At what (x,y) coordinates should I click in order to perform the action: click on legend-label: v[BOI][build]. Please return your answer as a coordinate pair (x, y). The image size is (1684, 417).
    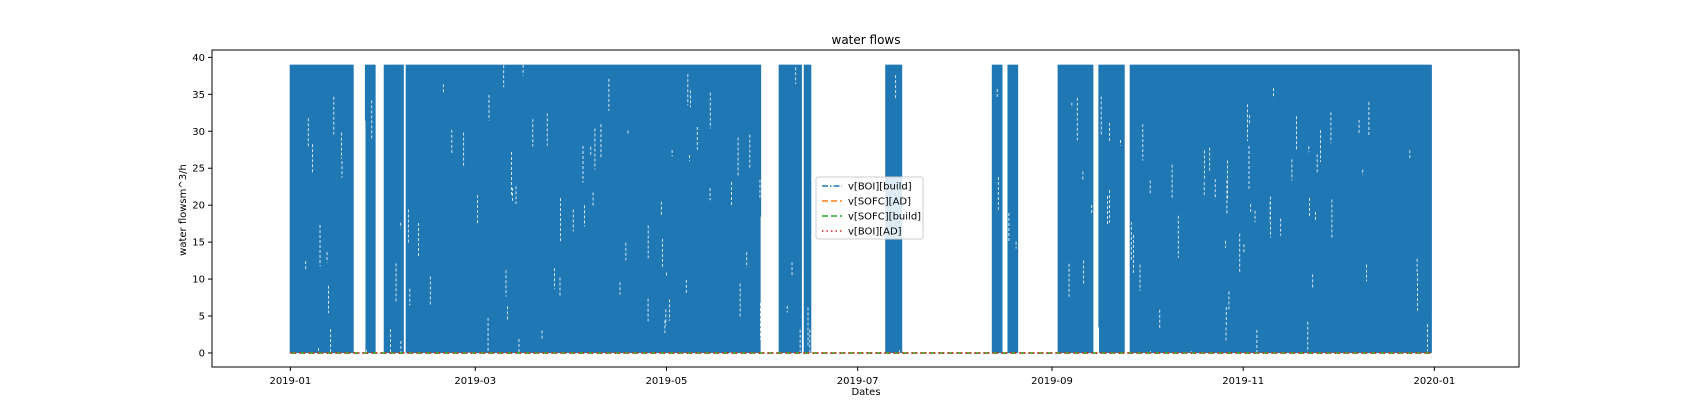
    Looking at the image, I should click on (880, 187).